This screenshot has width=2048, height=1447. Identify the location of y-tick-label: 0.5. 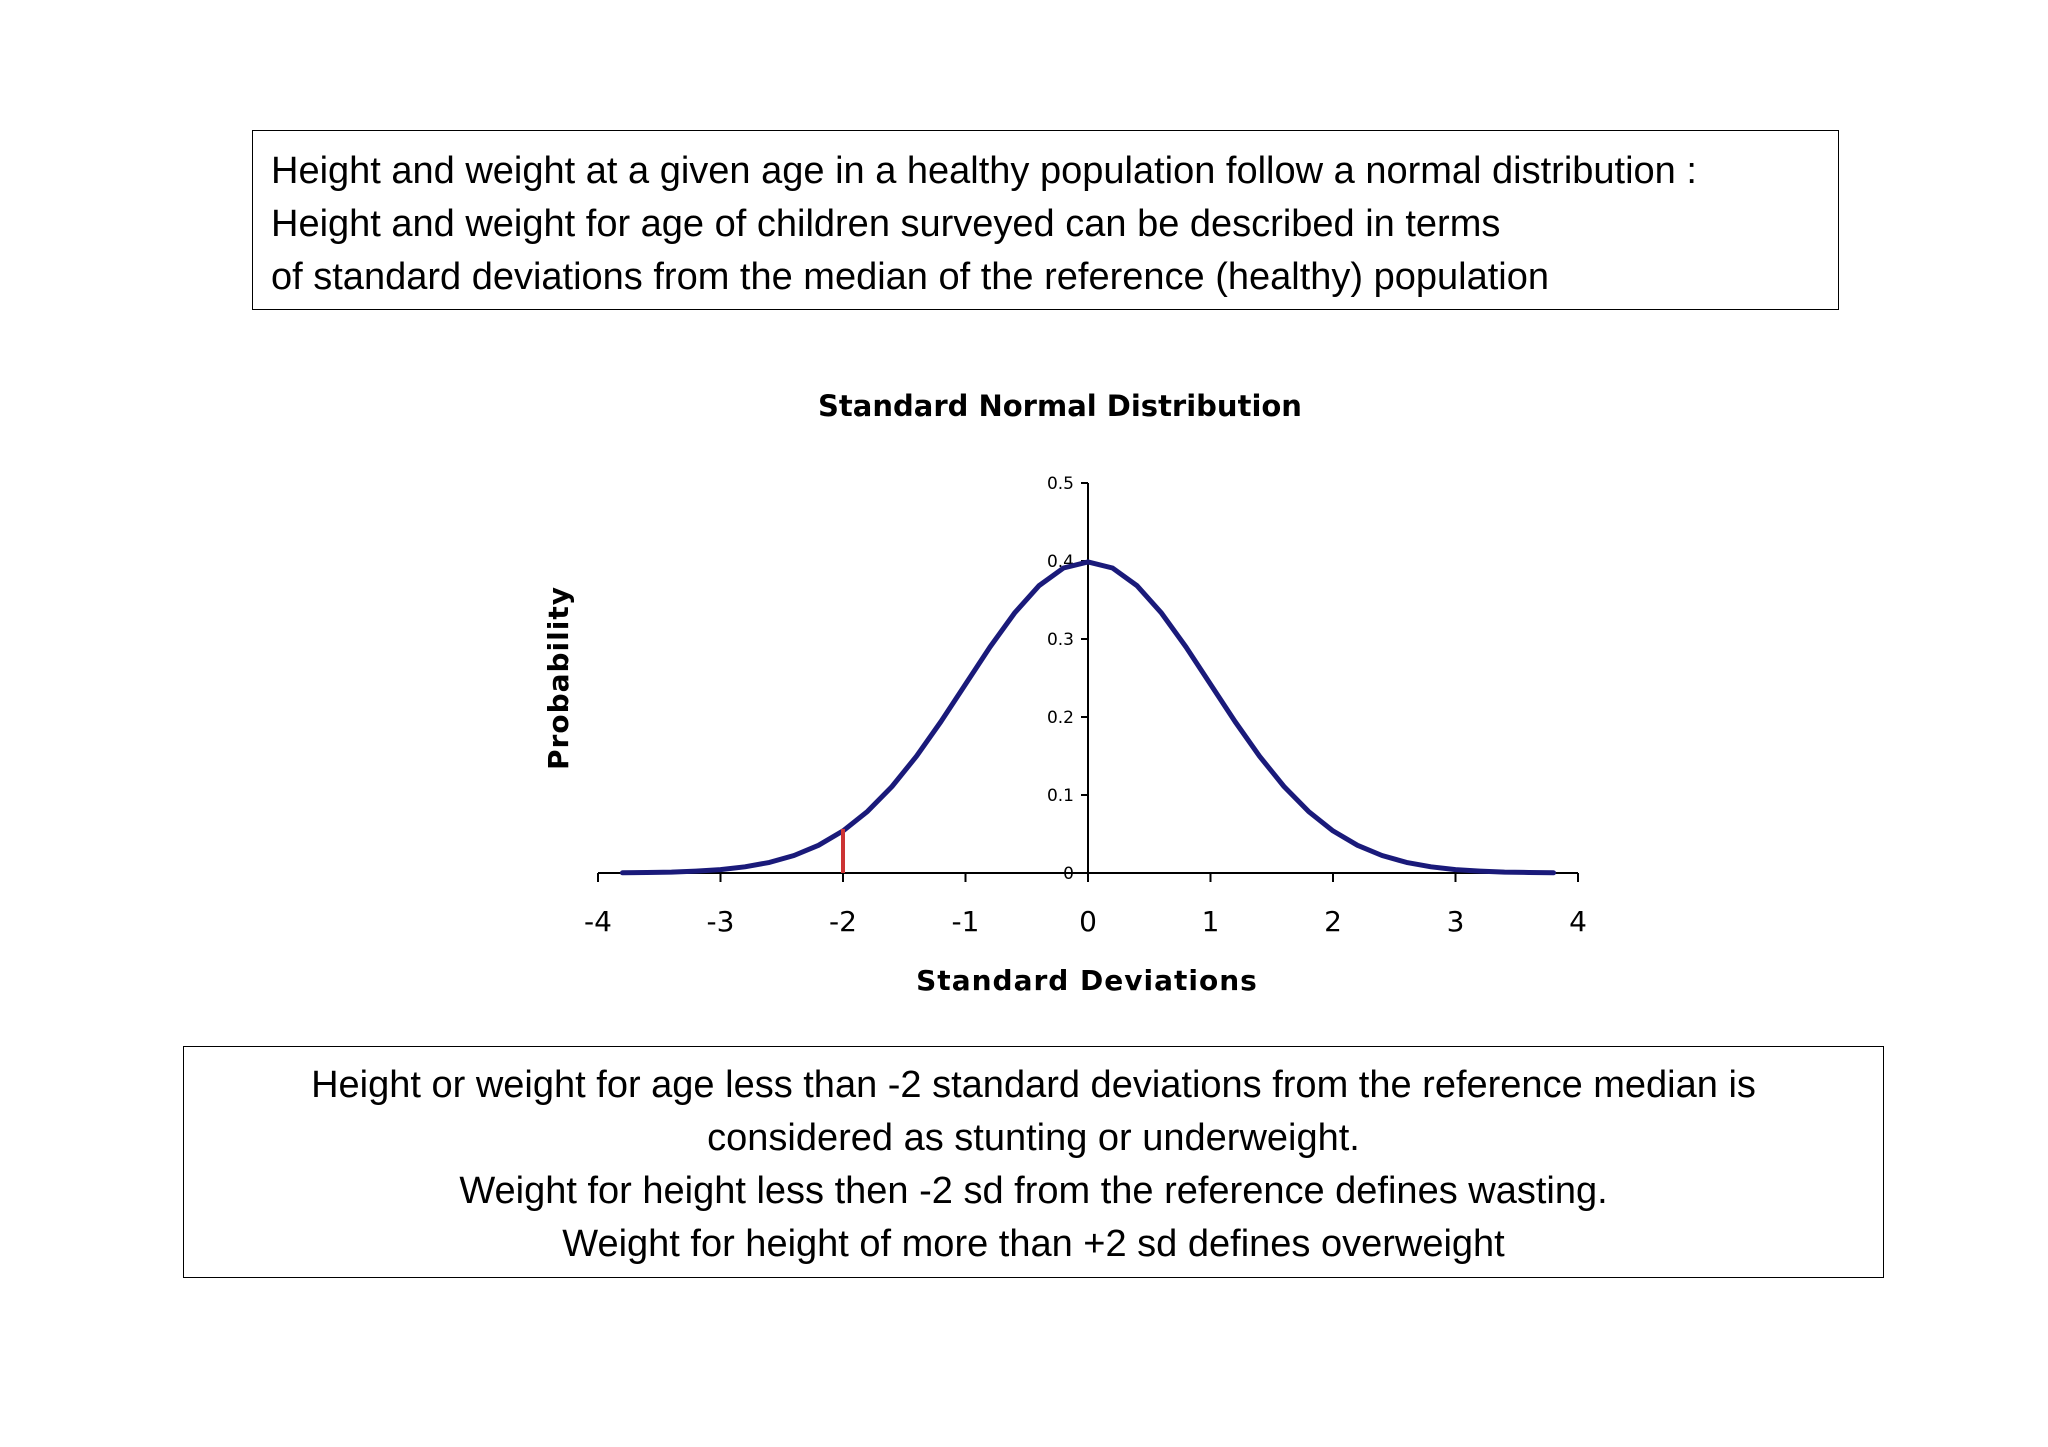
(1060, 484).